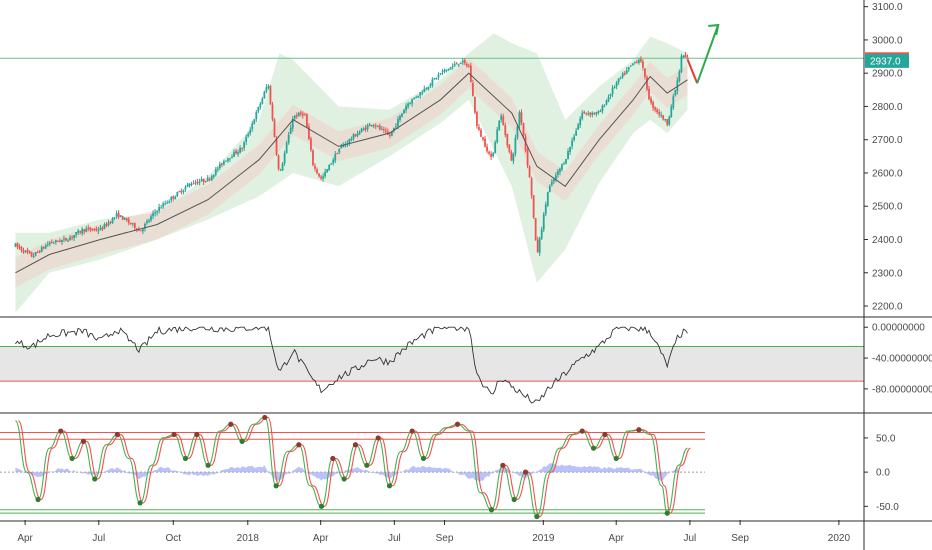 The image size is (932, 550). What do you see at coordinates (902, 359) in the screenshot?
I see `indicator-tick-label: -40.00000000` at bounding box center [902, 359].